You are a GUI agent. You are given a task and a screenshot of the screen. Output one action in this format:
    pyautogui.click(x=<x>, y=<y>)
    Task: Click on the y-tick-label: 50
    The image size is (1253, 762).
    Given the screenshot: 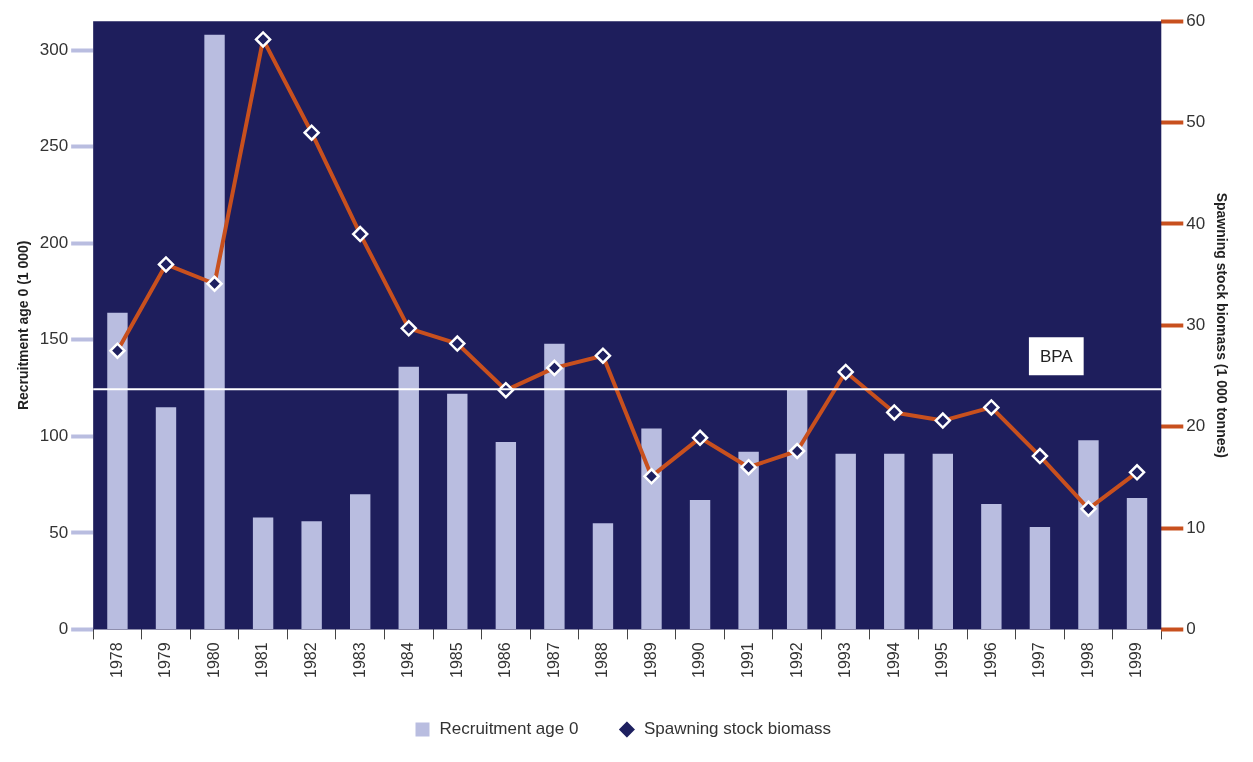 What is the action you would take?
    pyautogui.click(x=59, y=532)
    